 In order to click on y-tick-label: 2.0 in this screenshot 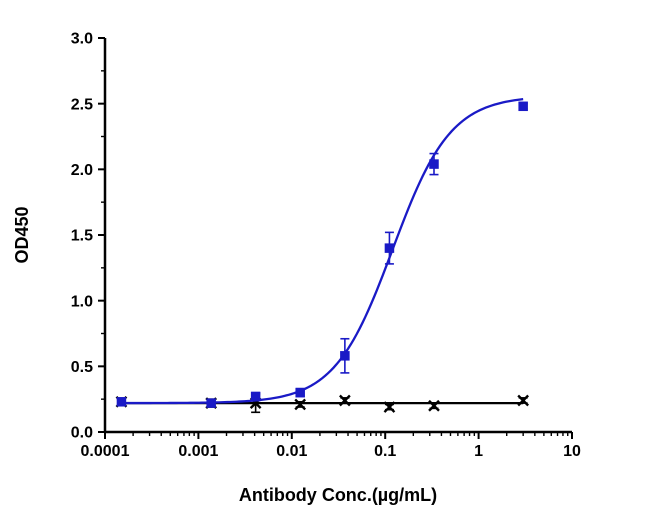, I will do `click(82, 170)`.